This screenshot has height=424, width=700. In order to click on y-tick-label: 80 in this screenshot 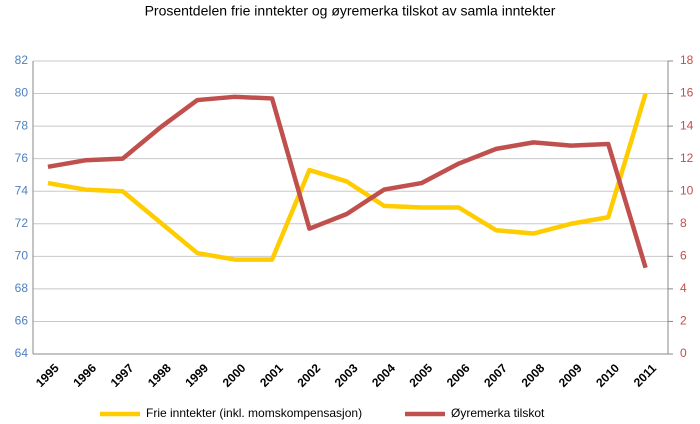, I will do `click(22, 93)`.